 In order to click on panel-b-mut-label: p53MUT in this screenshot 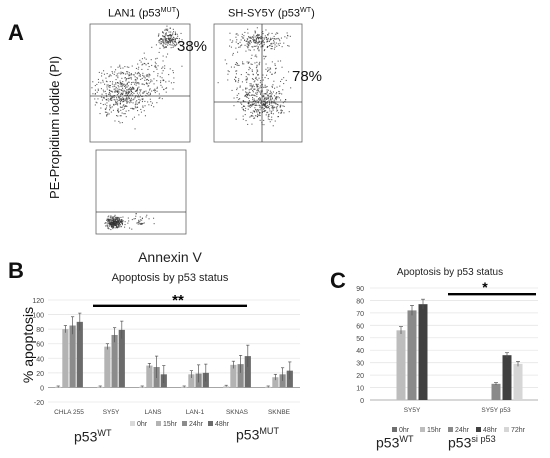, I will do `click(258, 434)`.